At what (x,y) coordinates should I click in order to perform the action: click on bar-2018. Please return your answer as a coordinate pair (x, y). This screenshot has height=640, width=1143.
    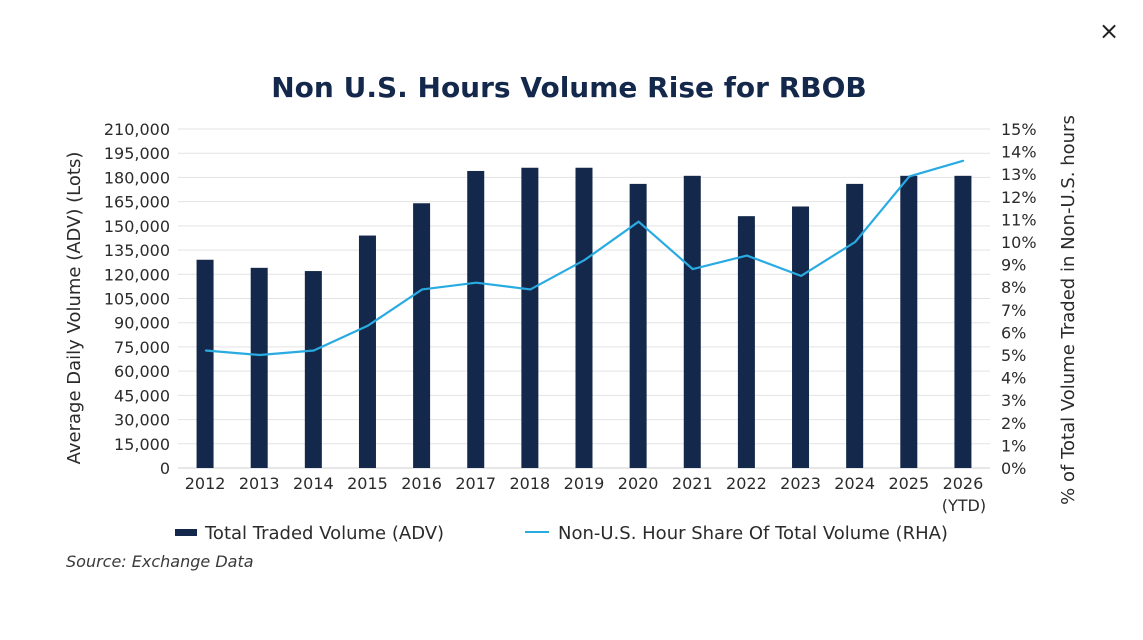
    Looking at the image, I should click on (530, 317).